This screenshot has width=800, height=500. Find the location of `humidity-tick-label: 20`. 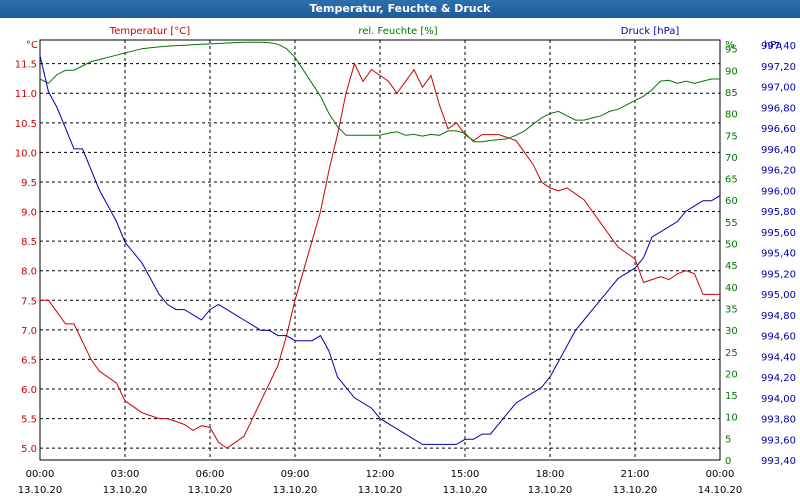

humidity-tick-label: 20 is located at coordinates (731, 374).